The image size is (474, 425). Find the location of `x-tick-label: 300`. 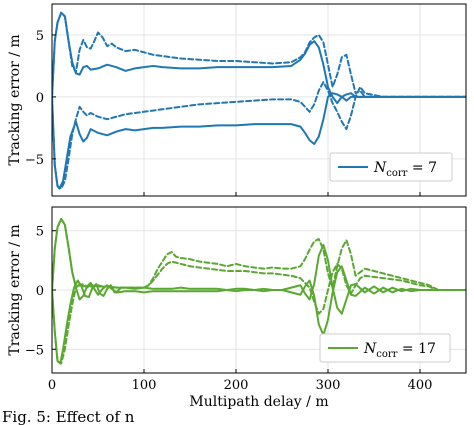

x-tick-label: 300 is located at coordinates (328, 385).